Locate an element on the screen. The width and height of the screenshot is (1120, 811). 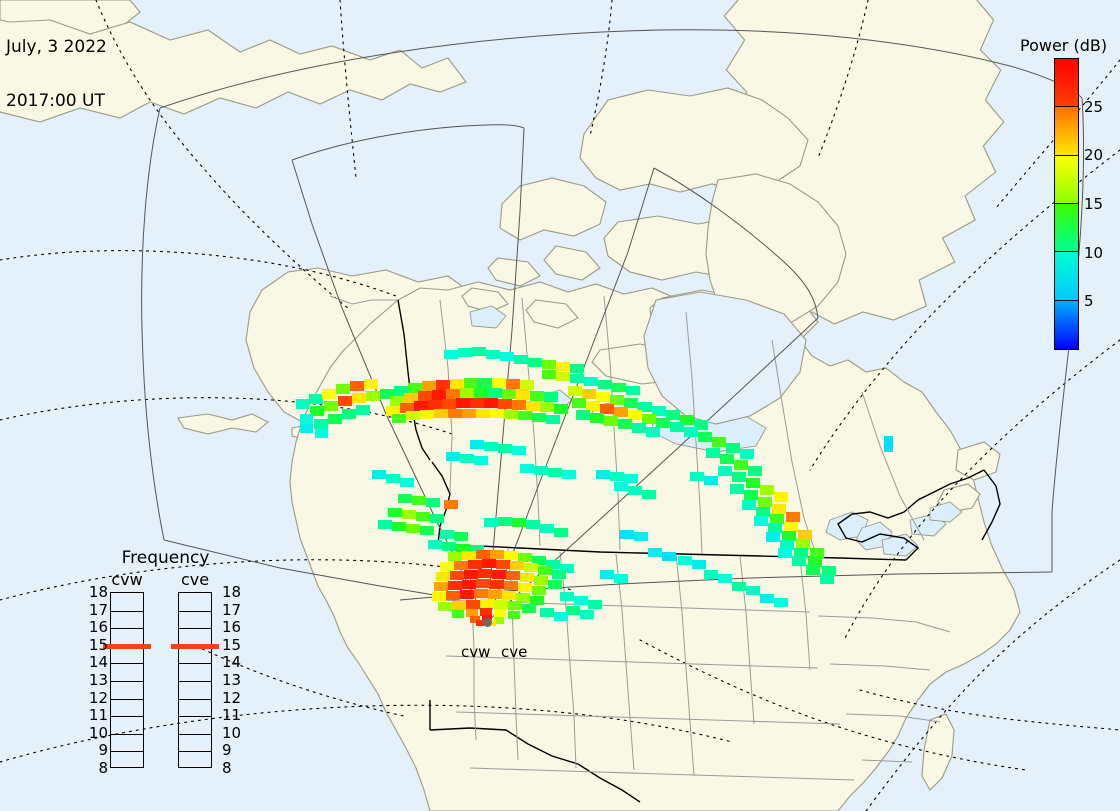
radar-site-marker is located at coordinates (487, 622).